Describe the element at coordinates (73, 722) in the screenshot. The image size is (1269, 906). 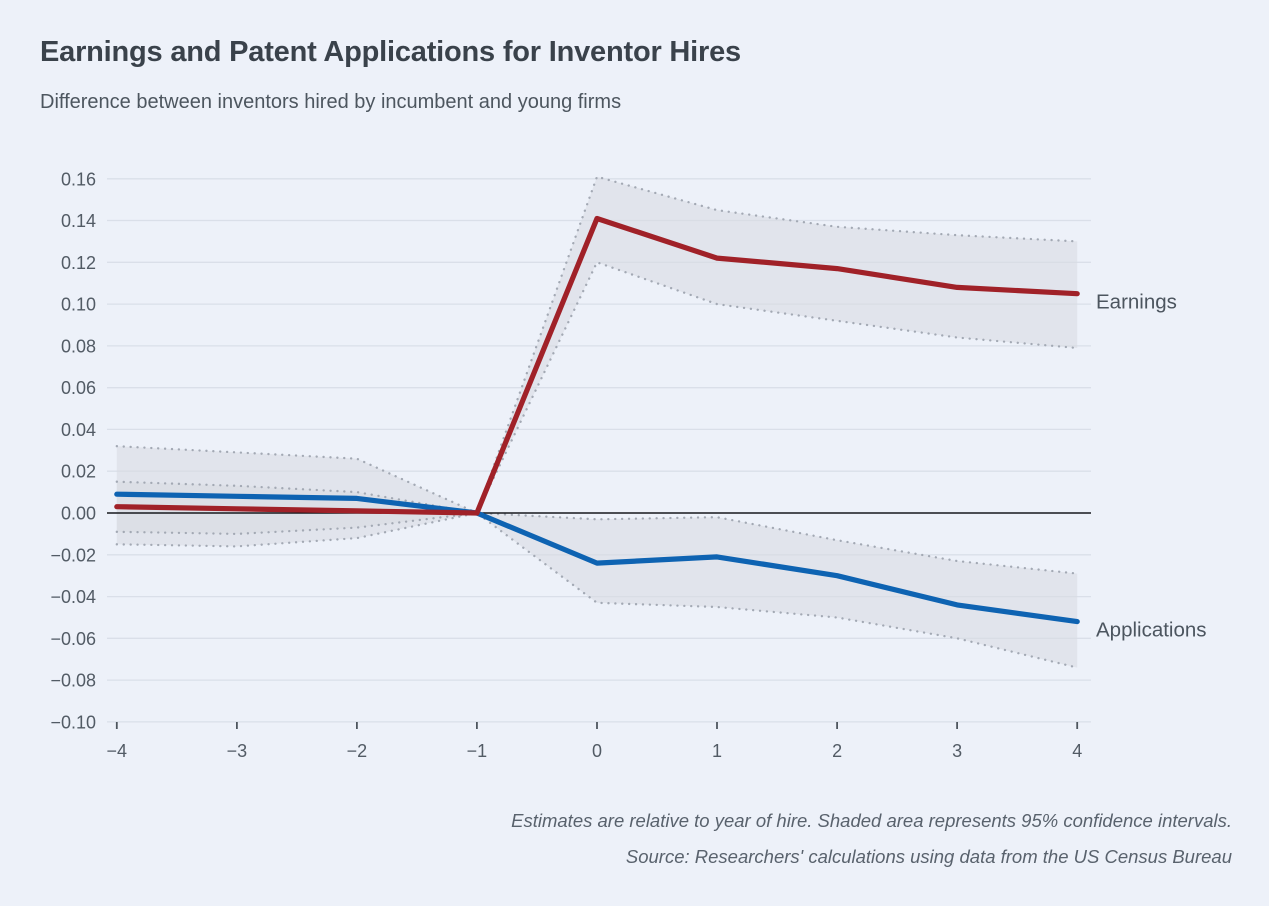
I see `y-tick-label: −0.10` at that location.